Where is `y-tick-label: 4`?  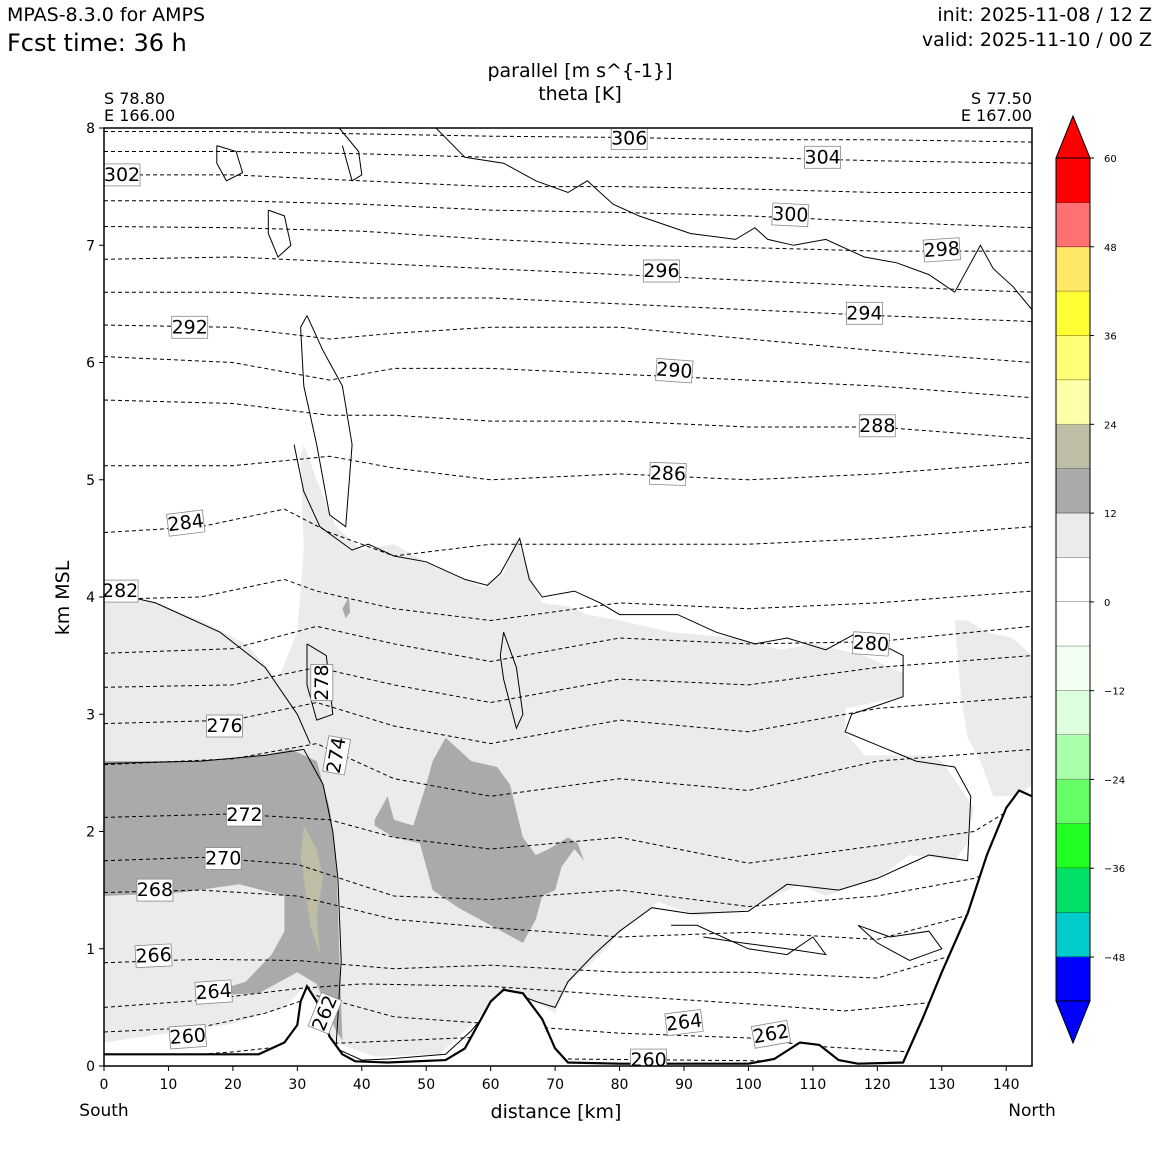
y-tick-label: 4 is located at coordinates (90, 598).